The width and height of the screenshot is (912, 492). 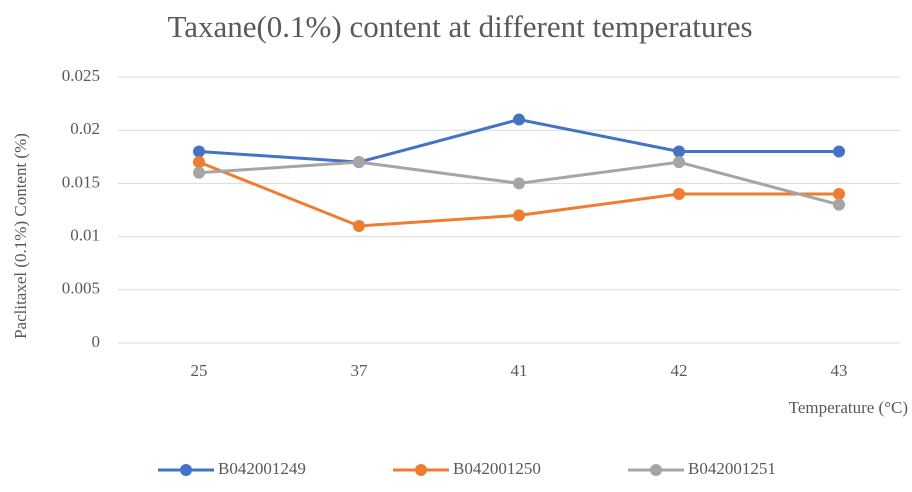 What do you see at coordinates (20, 236) in the screenshot?
I see `y-axis-title: Paclitaxel (0.1%) Content (%)` at bounding box center [20, 236].